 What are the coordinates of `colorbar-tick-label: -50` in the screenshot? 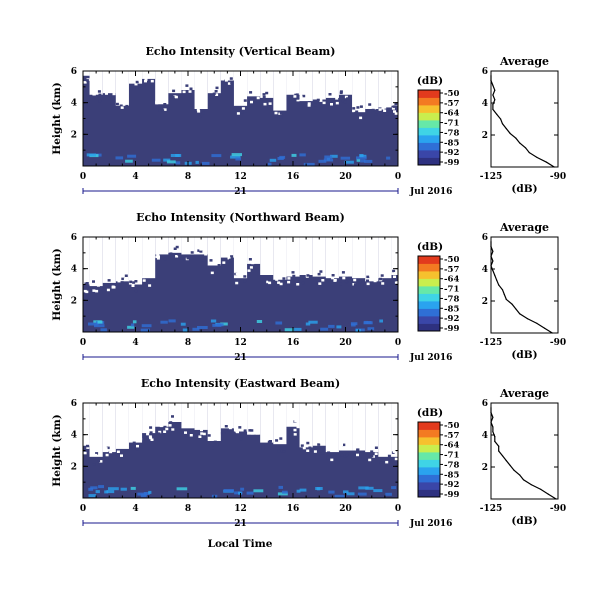 It's located at (451, 260).